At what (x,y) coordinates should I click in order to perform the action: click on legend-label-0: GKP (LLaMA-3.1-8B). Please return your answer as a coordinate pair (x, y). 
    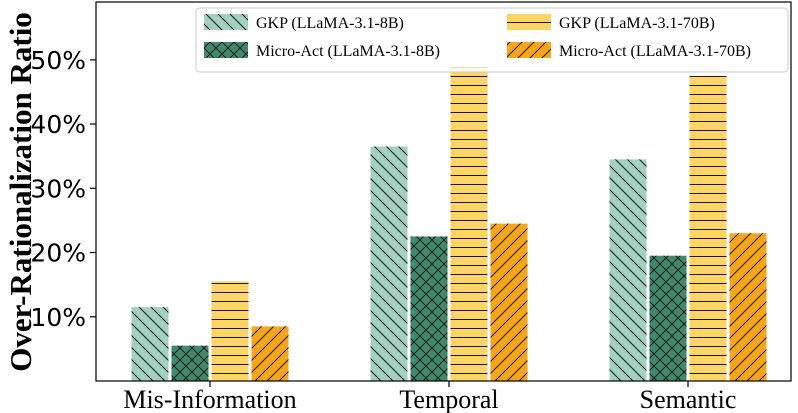
    Looking at the image, I should click on (330, 23).